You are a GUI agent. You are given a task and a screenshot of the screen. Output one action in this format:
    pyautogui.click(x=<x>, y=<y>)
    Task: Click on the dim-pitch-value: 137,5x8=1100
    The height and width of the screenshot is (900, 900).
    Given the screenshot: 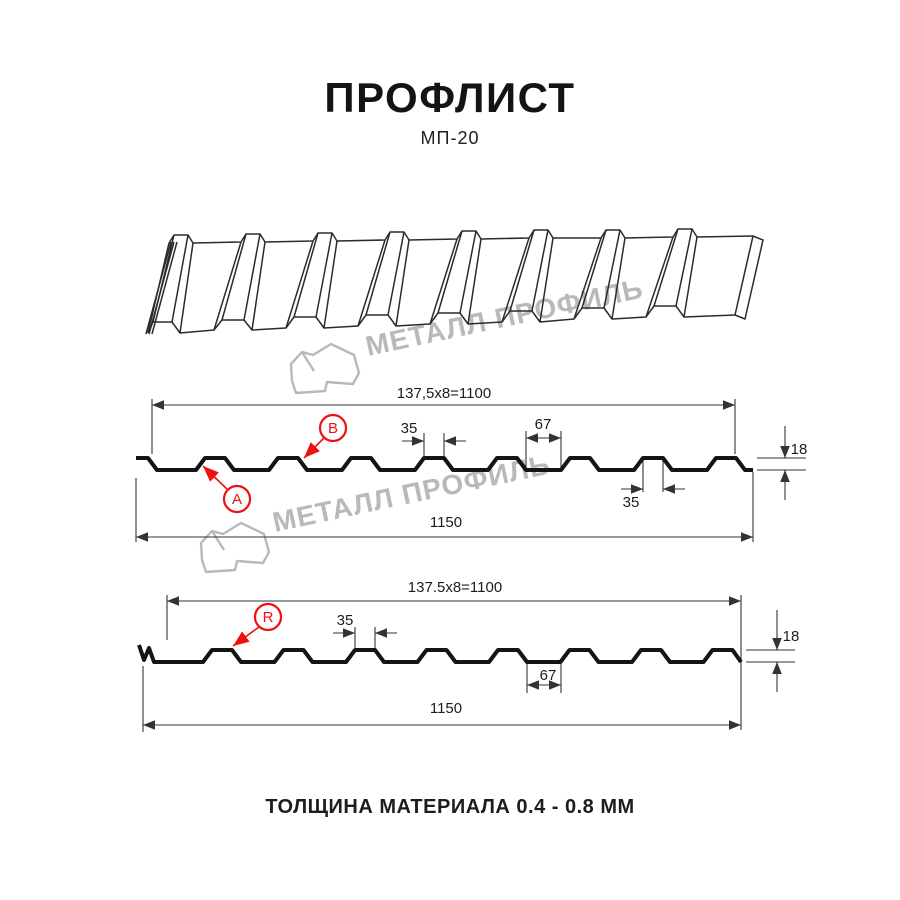 What is the action you would take?
    pyautogui.click(x=444, y=393)
    